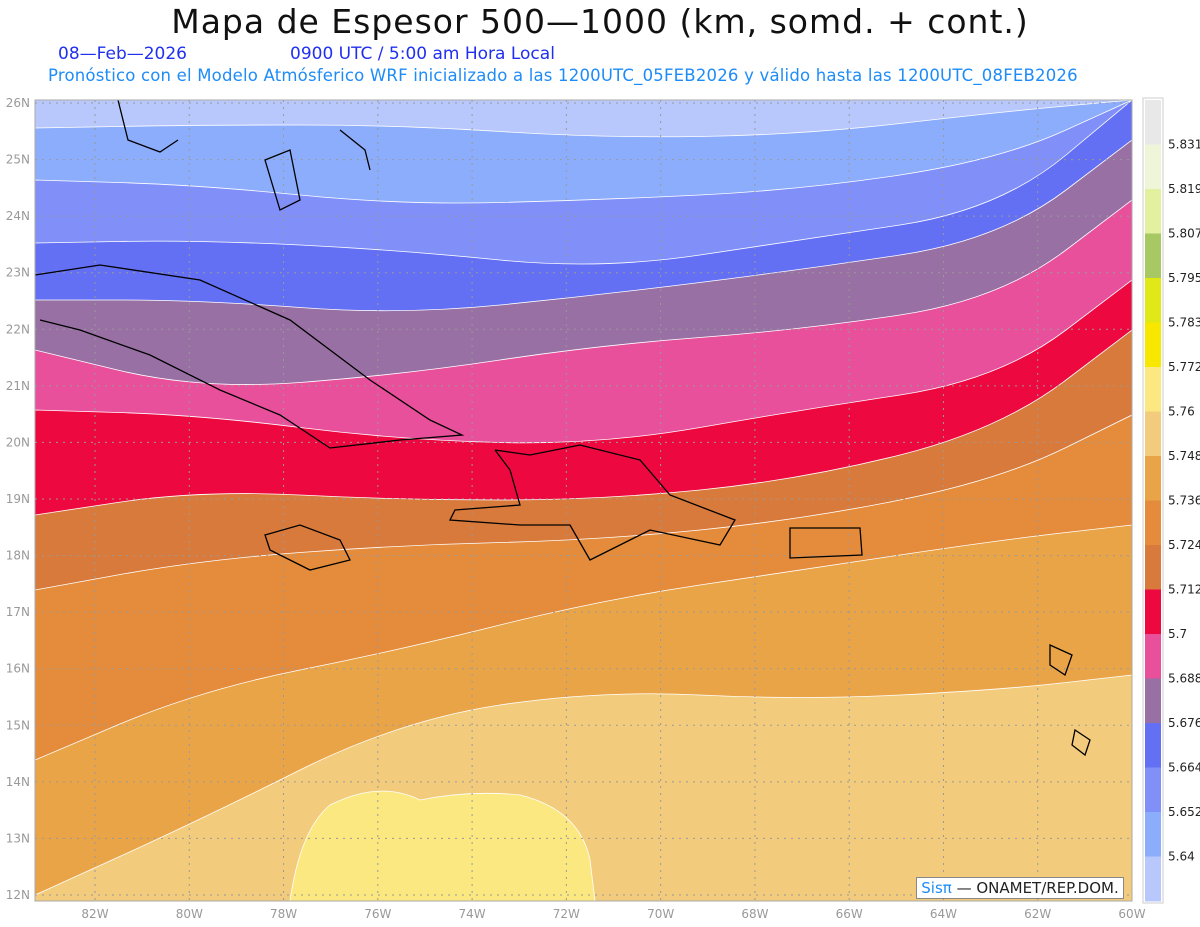 The image size is (1200, 927). I want to click on lat-label: 19N, so click(18, 499).